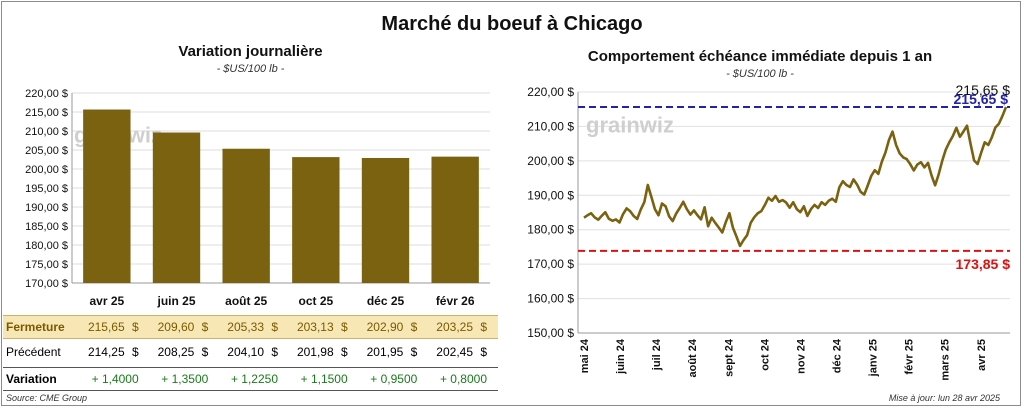 The width and height of the screenshot is (1024, 409). Describe the element at coordinates (795, 177) in the screenshot. I see `price-series-line` at that location.